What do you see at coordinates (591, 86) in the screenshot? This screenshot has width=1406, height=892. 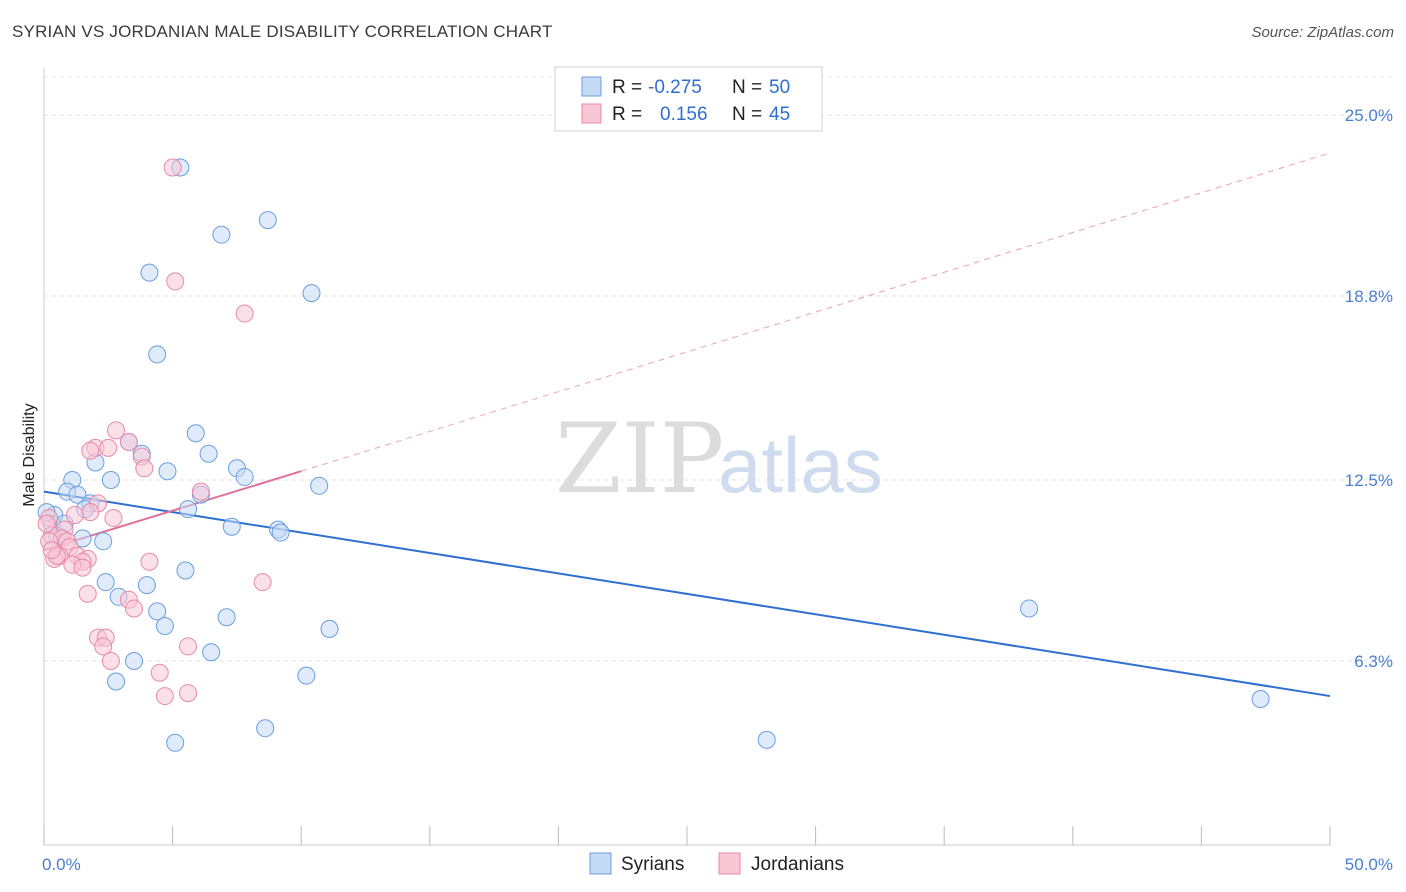 I see `legend-swatch-syrians` at bounding box center [591, 86].